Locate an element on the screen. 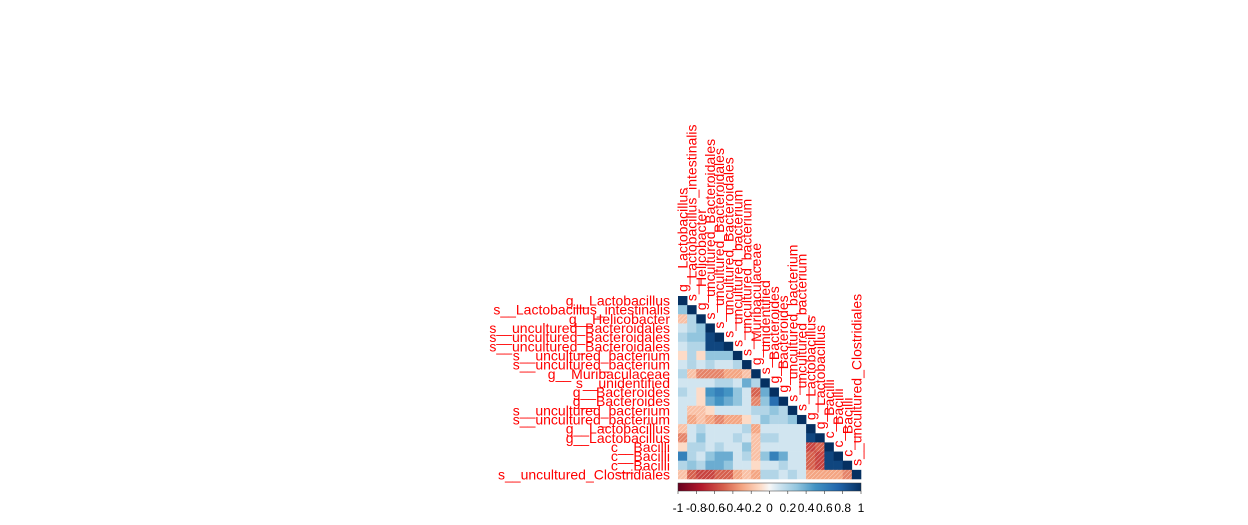 Image resolution: width=1248 pixels, height=525 pixels. row-label: s__uncultured_bacterium is located at coordinates (591, 355).